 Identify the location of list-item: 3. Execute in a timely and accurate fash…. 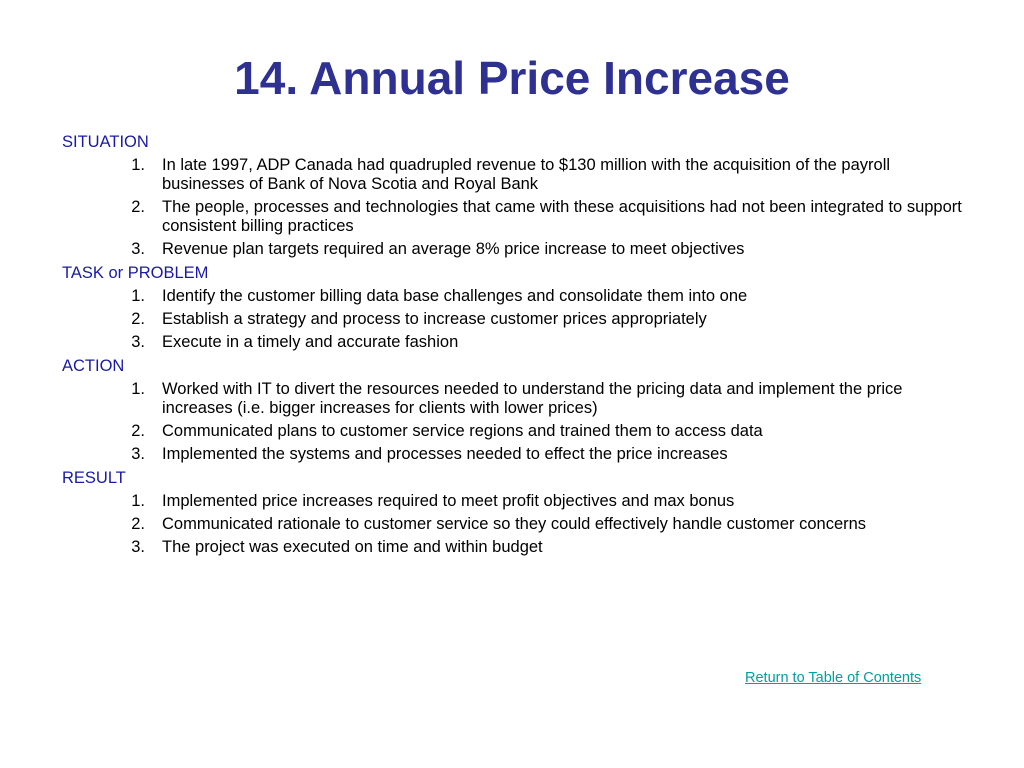
(512, 342).